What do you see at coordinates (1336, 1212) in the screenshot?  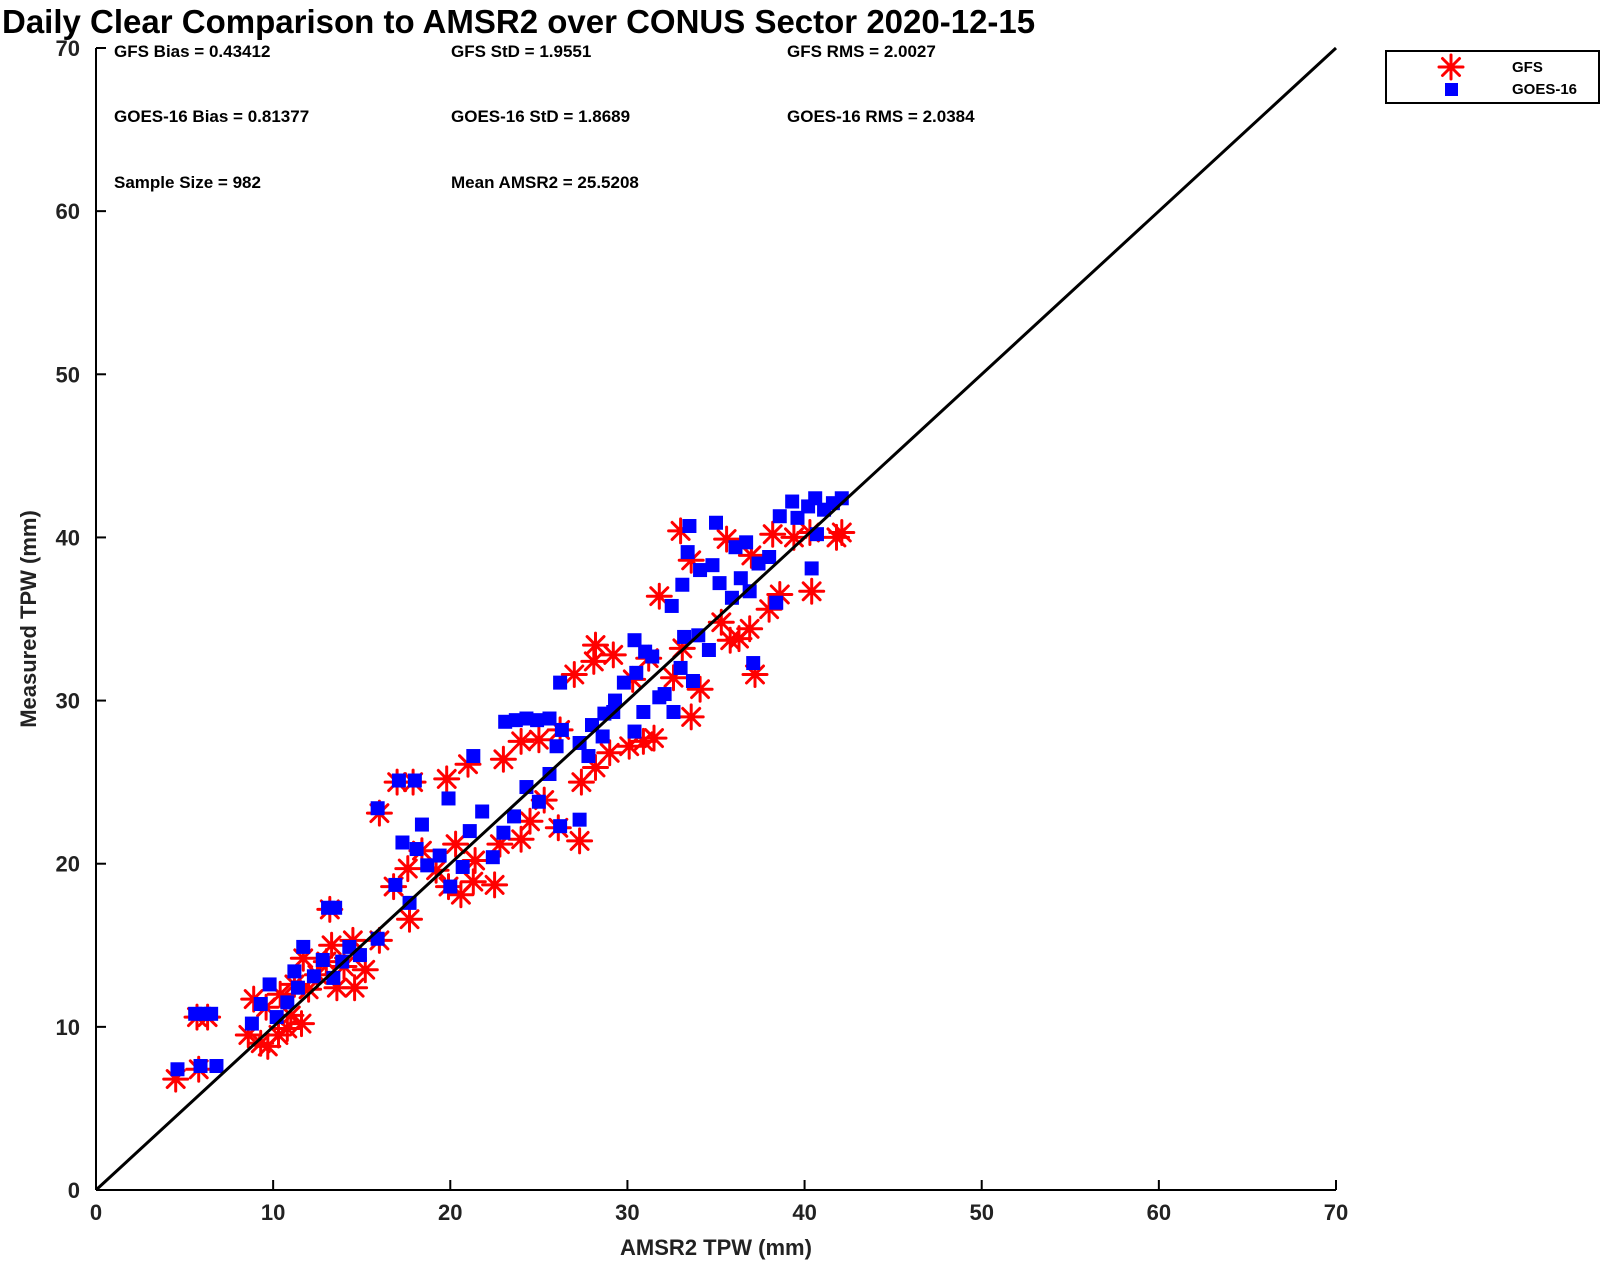 I see `x-tick-label: 70` at bounding box center [1336, 1212].